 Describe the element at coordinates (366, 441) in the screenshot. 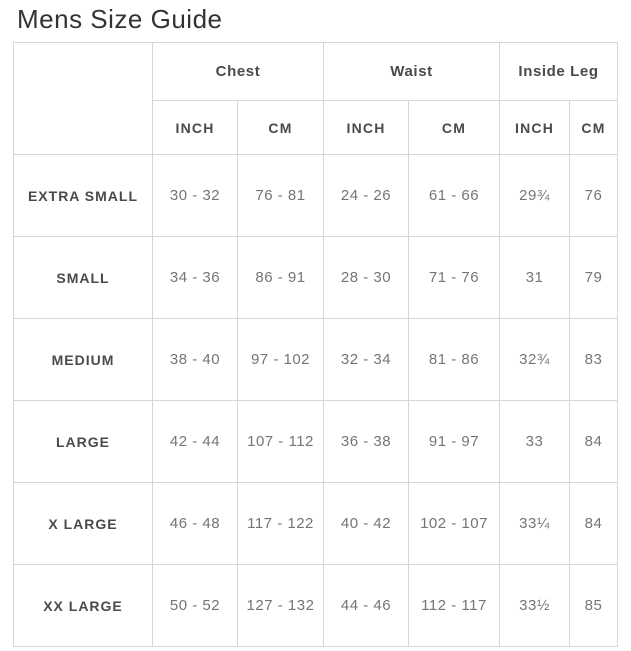

I see `waist-inch-value: 36 - 38` at that location.